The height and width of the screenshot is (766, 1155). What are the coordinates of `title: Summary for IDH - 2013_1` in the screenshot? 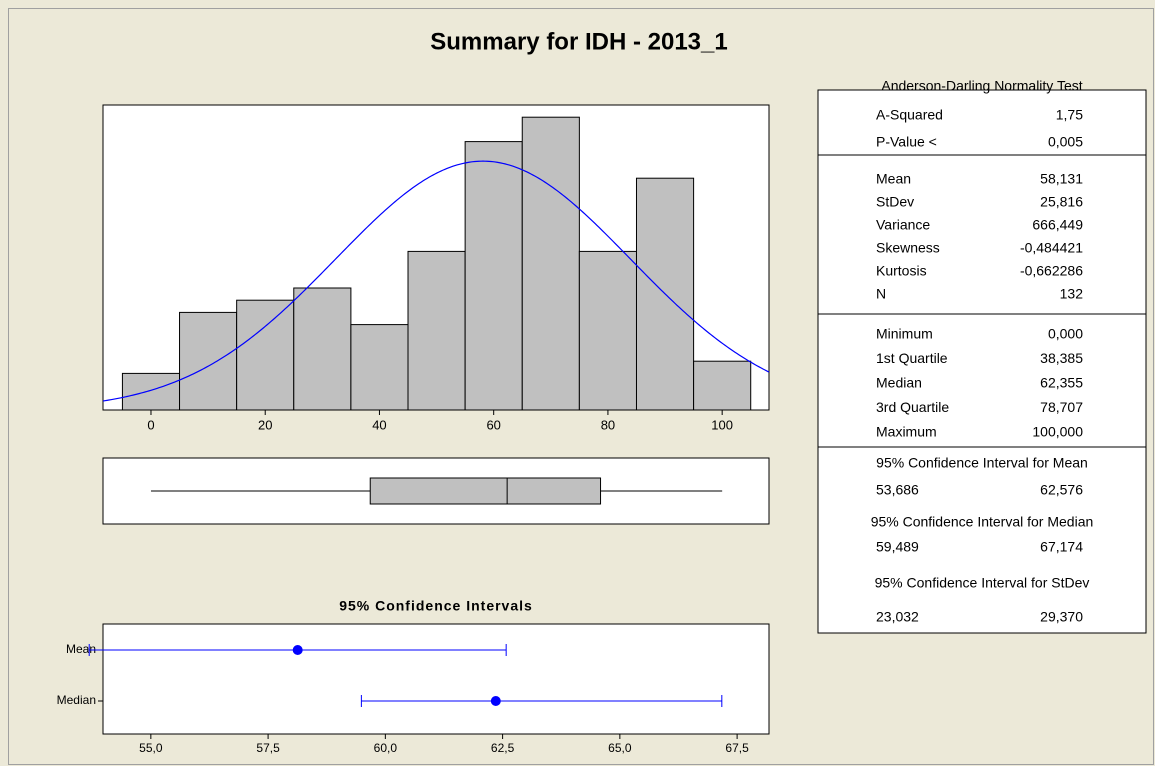 It's located at (578, 41).